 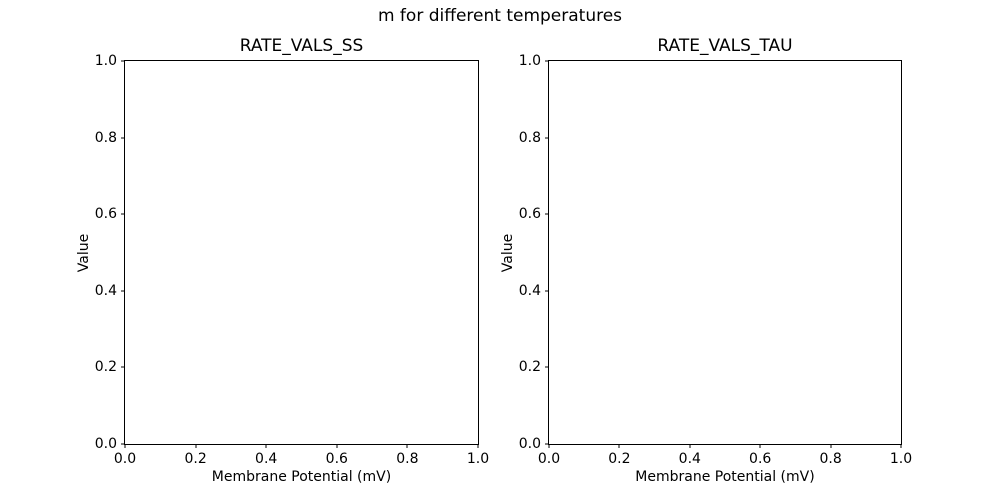 What do you see at coordinates (301, 46) in the screenshot?
I see `subplot-title: RATE_VALS_SS` at bounding box center [301, 46].